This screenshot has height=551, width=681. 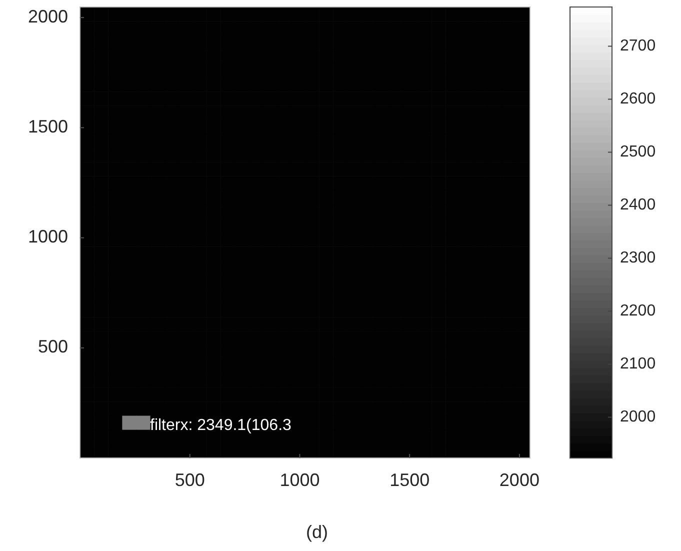 I want to click on y-tick-label: 2000, so click(x=48, y=16).